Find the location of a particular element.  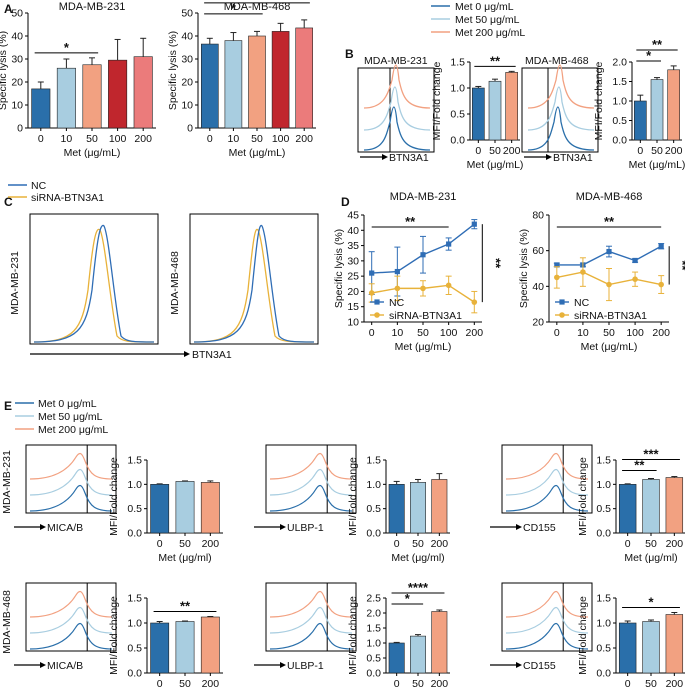

y-tick-label: 15 is located at coordinates (353, 307).